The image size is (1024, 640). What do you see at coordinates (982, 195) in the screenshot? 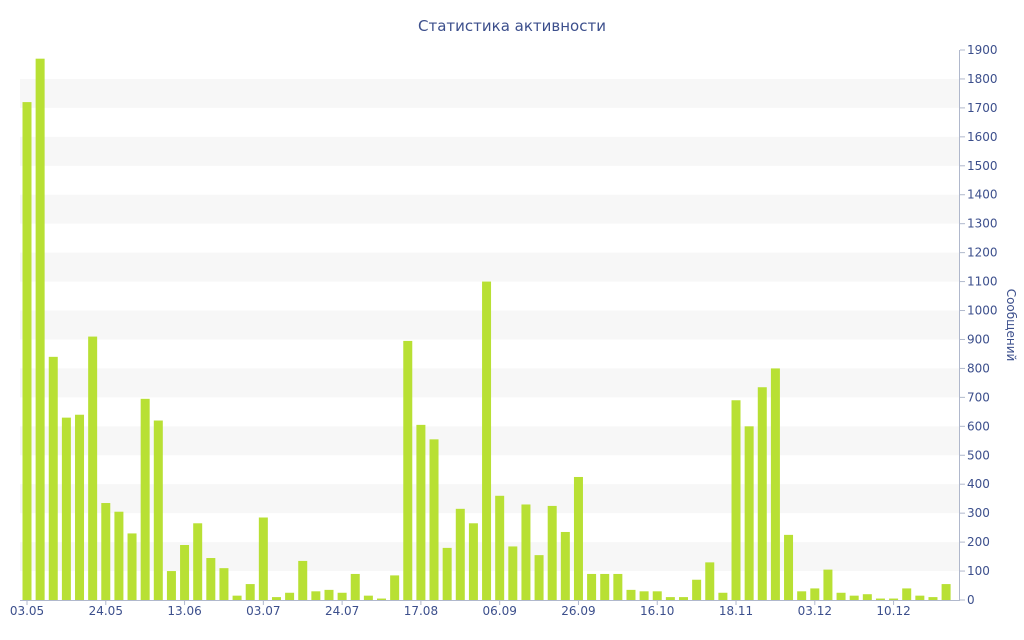
I see `y-tick-label: 1400` at bounding box center [982, 195].